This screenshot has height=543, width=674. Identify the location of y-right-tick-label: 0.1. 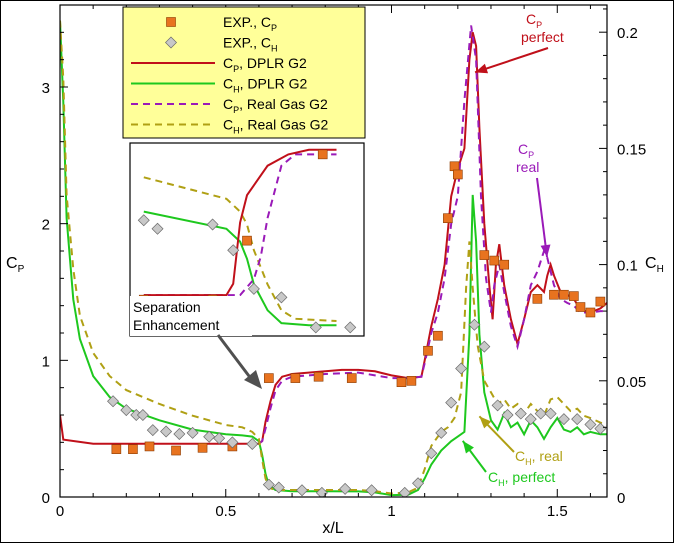
(627, 266).